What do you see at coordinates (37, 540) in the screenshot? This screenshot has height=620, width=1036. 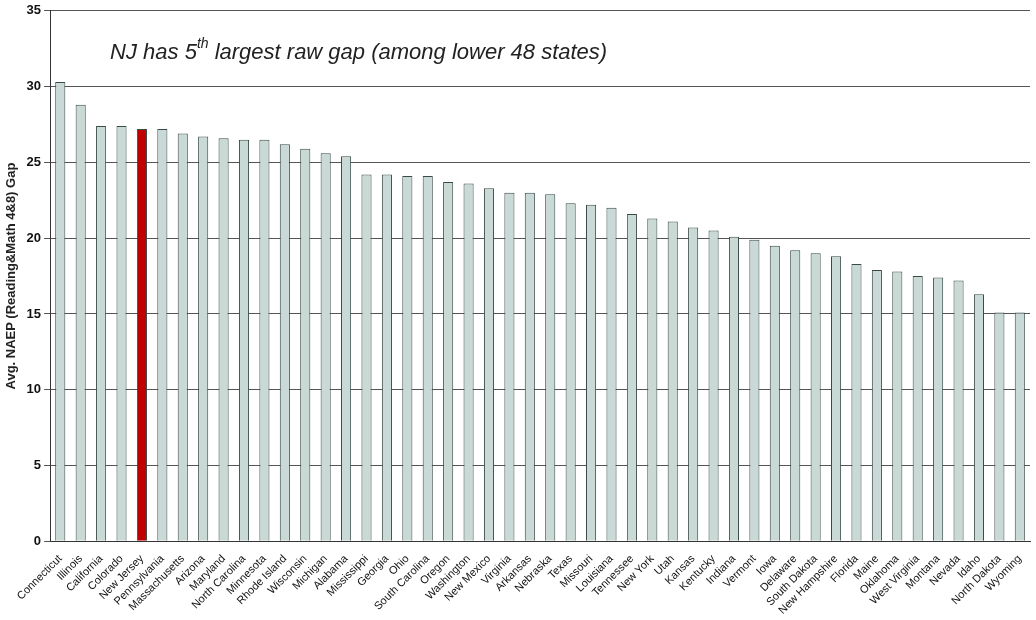 I see `y-tick-label: 0` at bounding box center [37, 540].